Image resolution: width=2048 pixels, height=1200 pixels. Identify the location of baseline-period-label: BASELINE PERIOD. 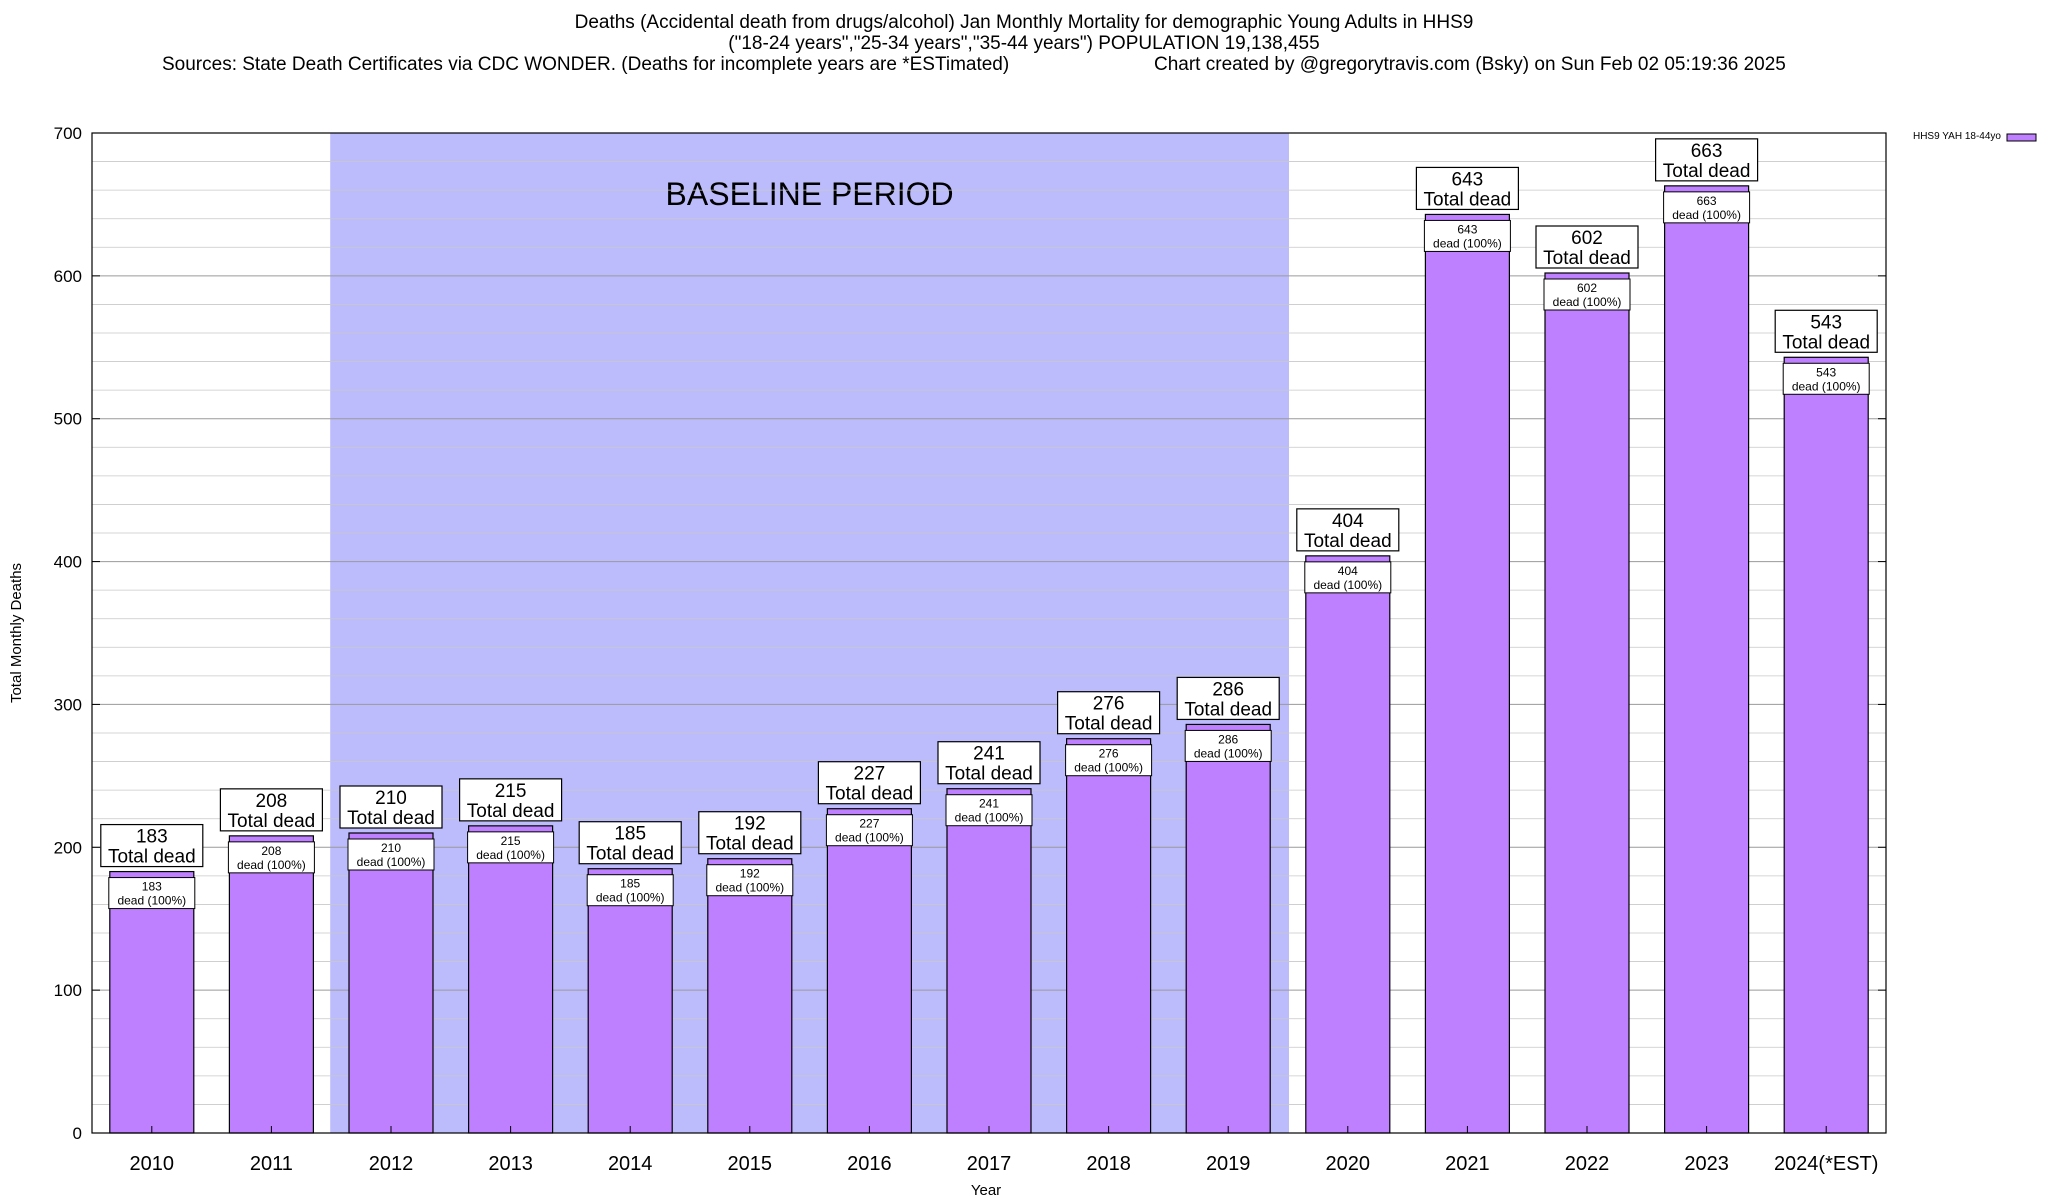
(810, 194).